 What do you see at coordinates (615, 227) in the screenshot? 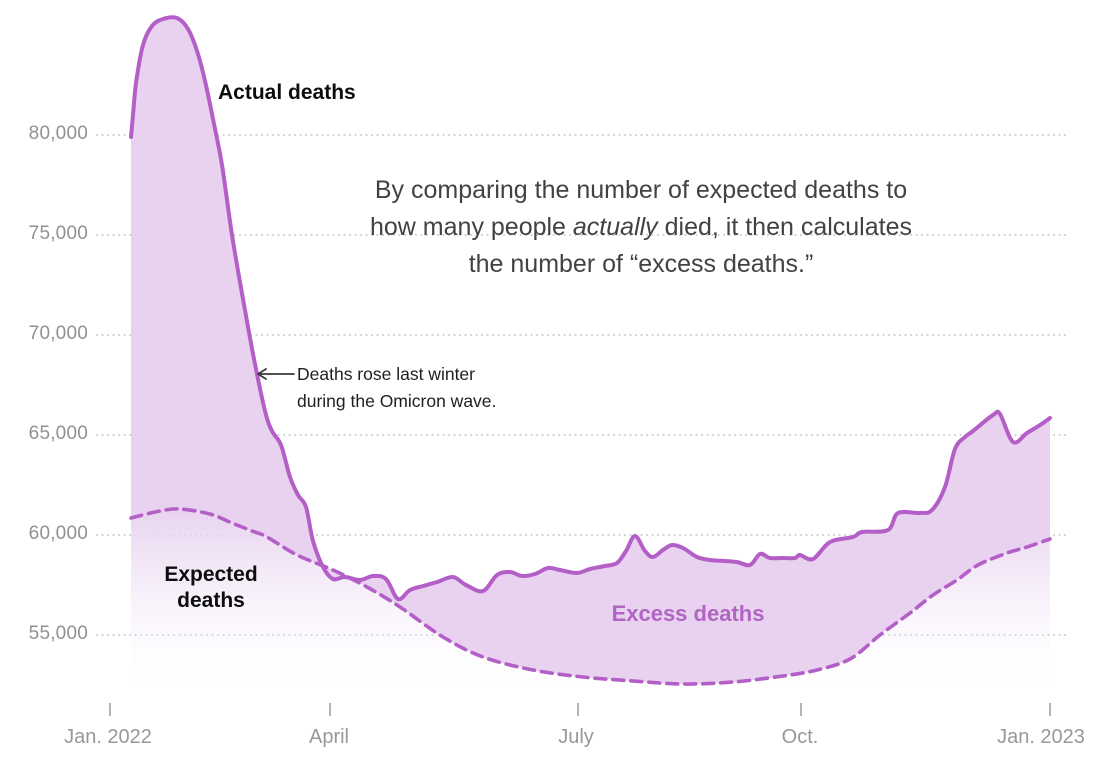
I see `caption-italic-word: actually` at bounding box center [615, 227].